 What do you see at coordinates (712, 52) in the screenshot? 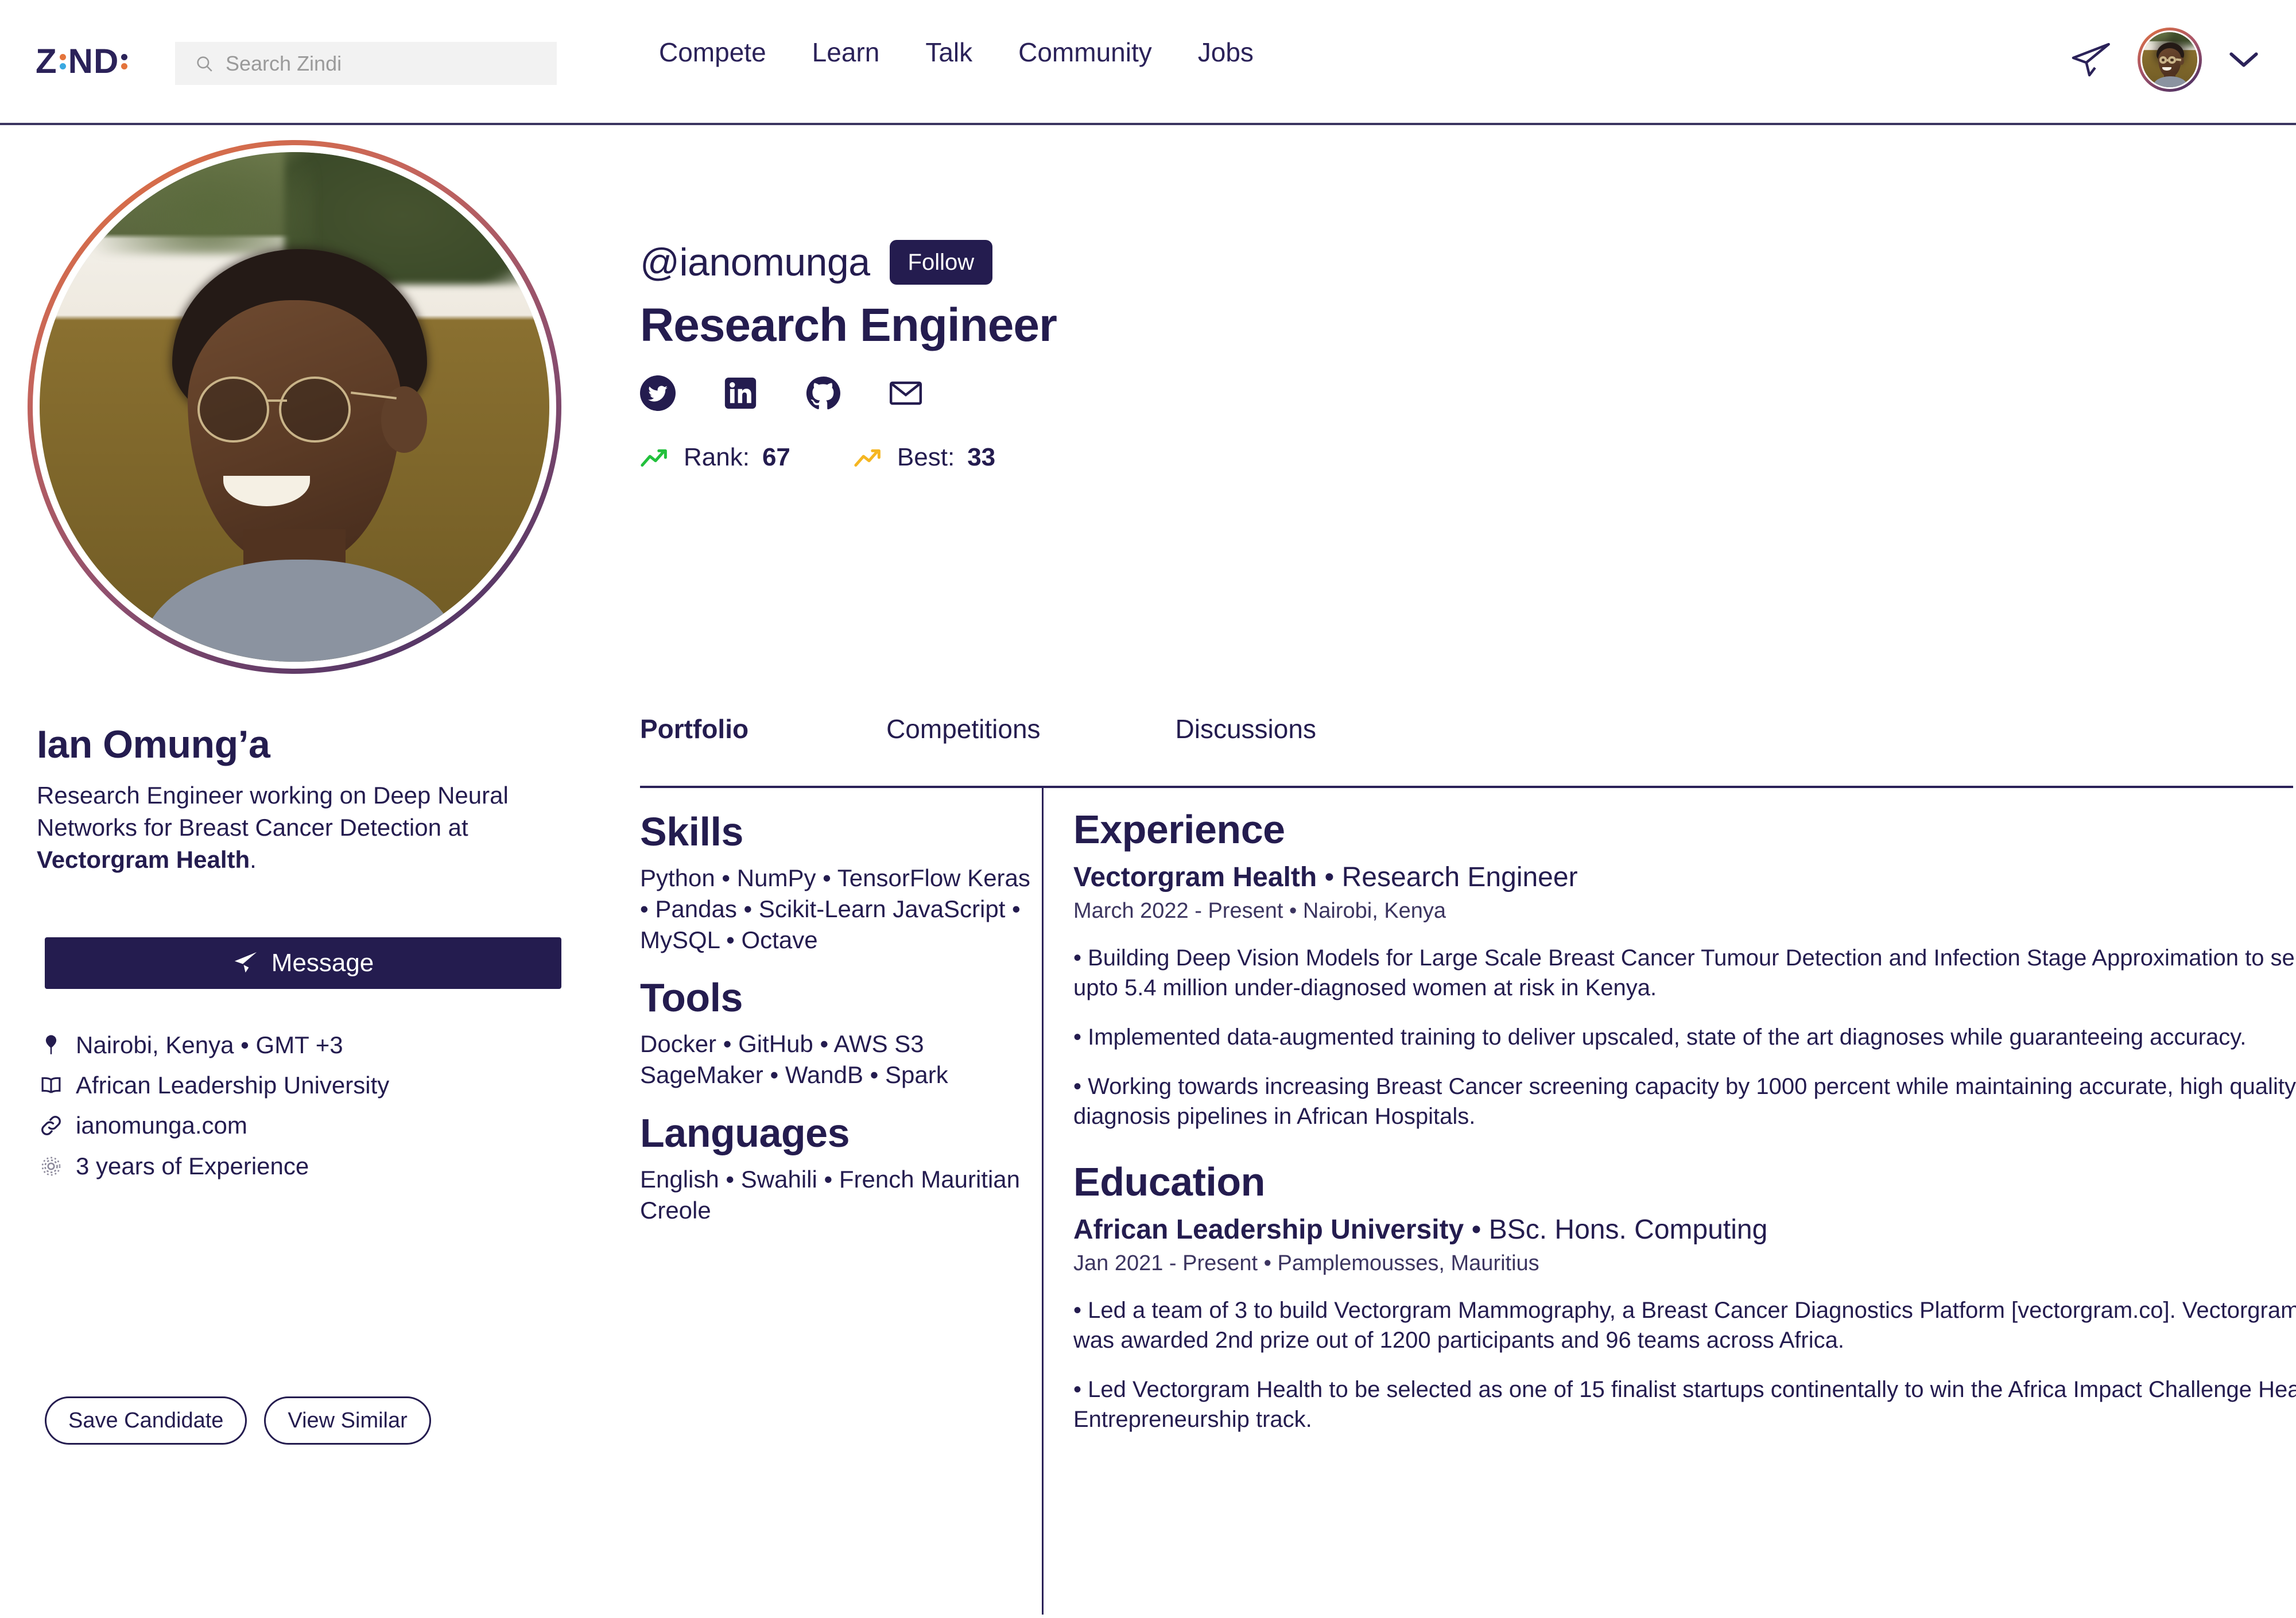
I see `nav-item-compete: Compete` at bounding box center [712, 52].